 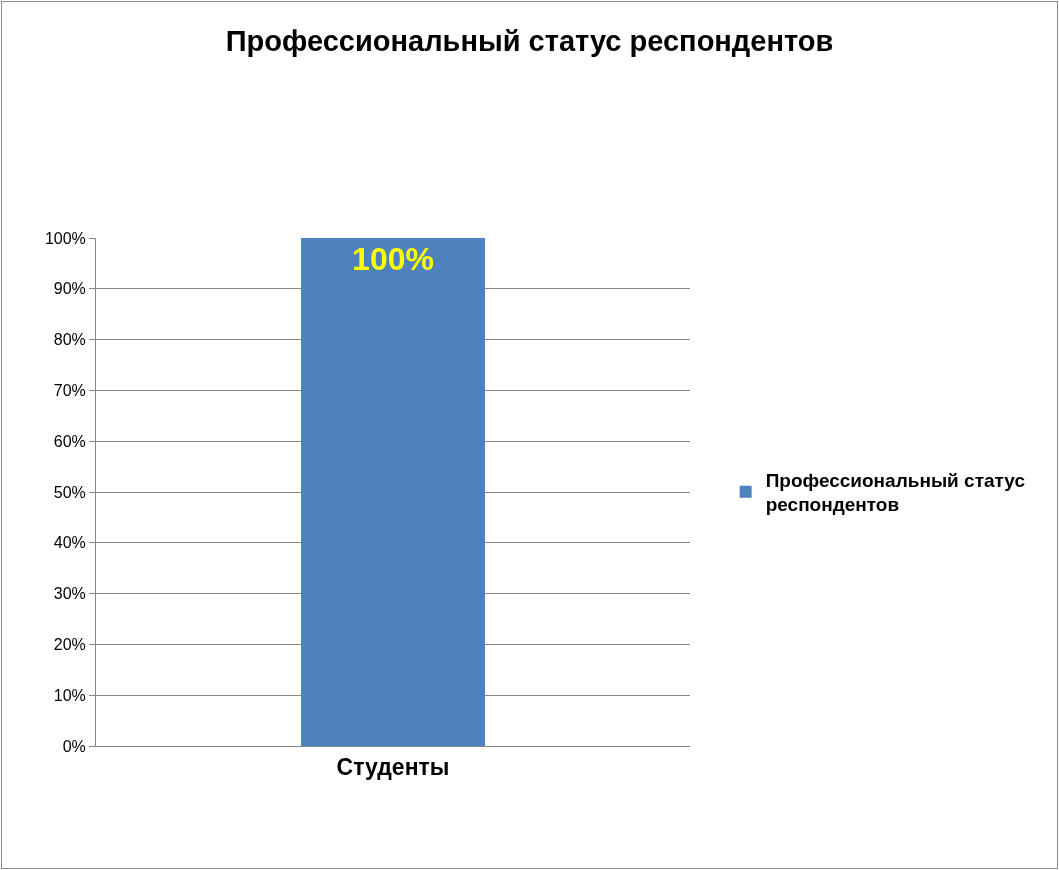 I want to click on data-label: 100%, so click(x=393, y=259).